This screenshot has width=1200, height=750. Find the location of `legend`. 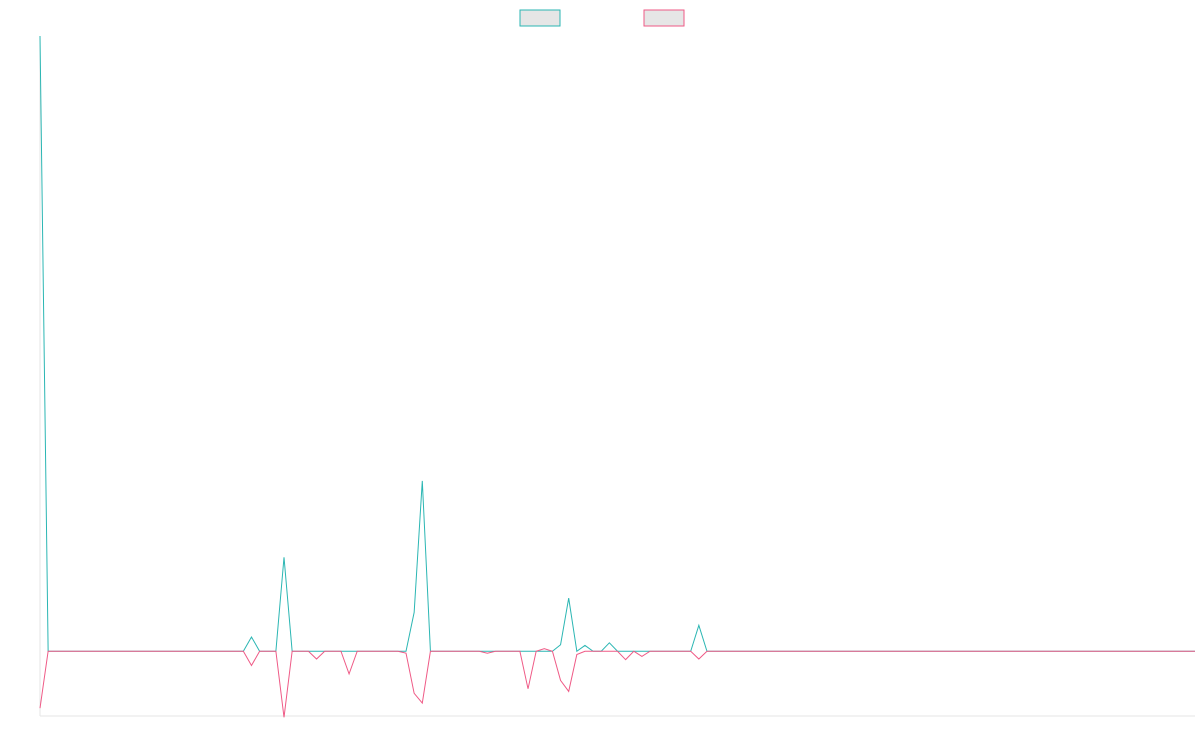

legend is located at coordinates (602, 18).